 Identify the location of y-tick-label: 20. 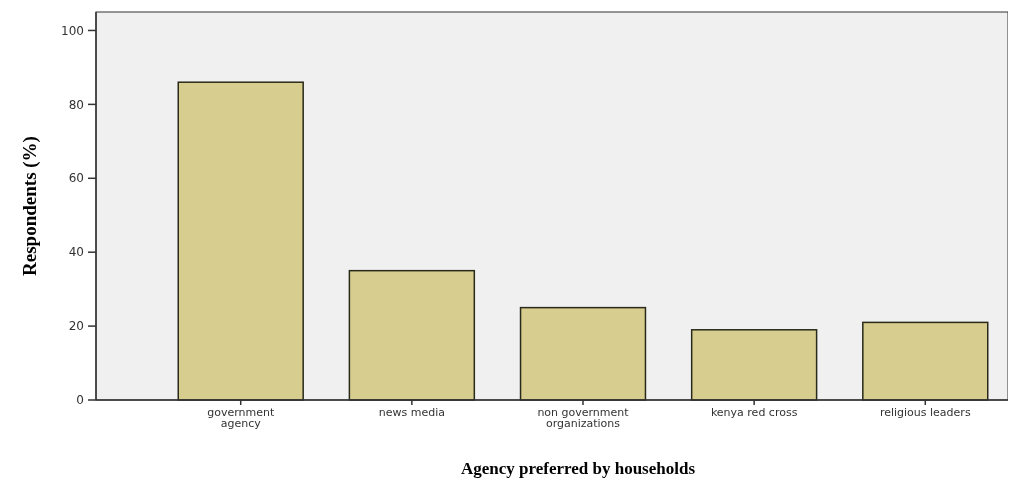
(76, 326).